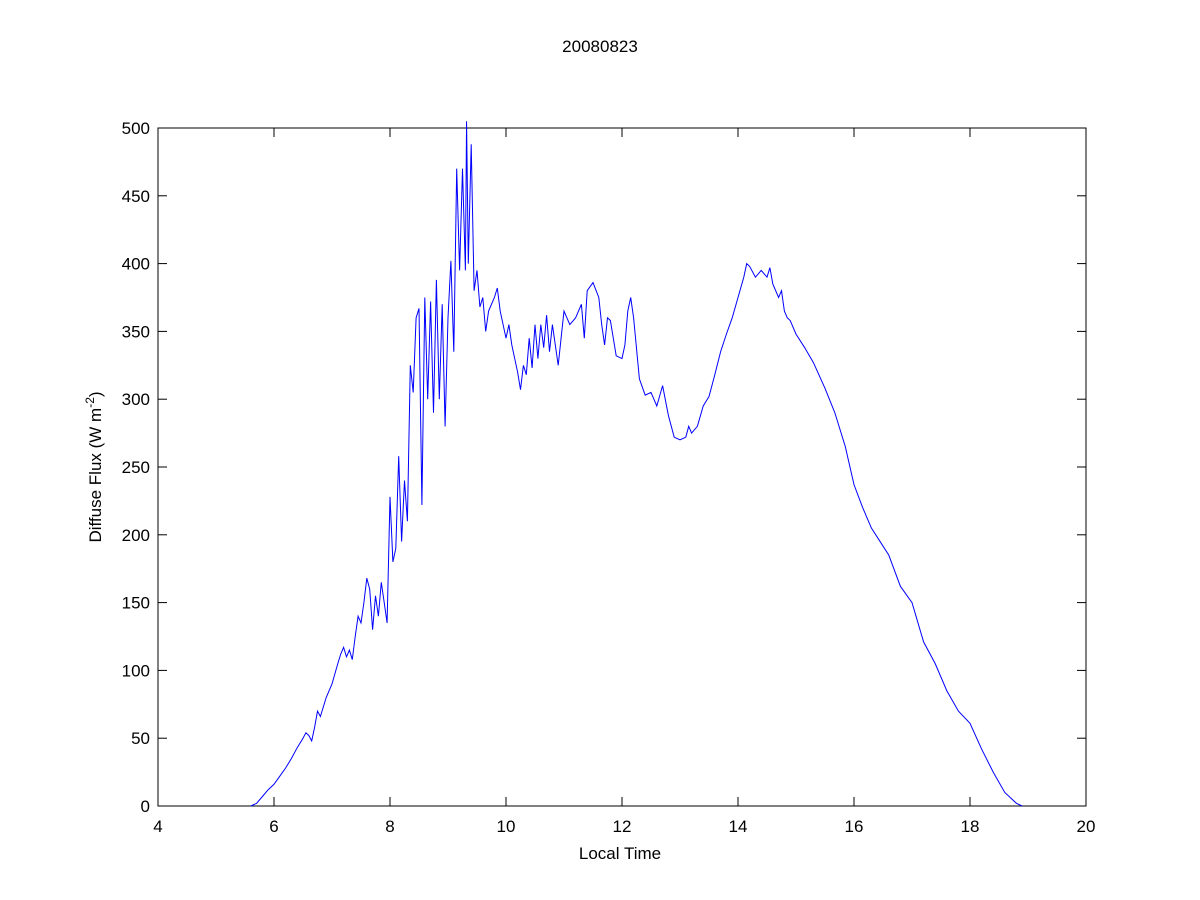 Image resolution: width=1200 pixels, height=900 pixels. Describe the element at coordinates (273, 826) in the screenshot. I see `x-tick-label: 6` at that location.